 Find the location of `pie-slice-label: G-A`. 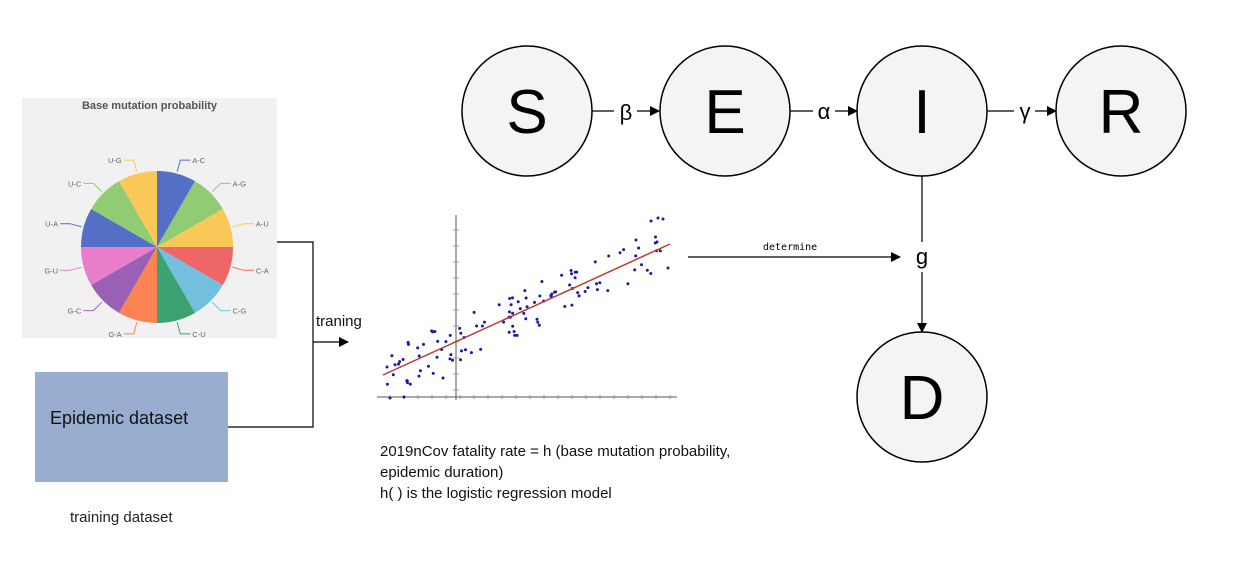

pie-slice-label: G-A is located at coordinates (114, 334).